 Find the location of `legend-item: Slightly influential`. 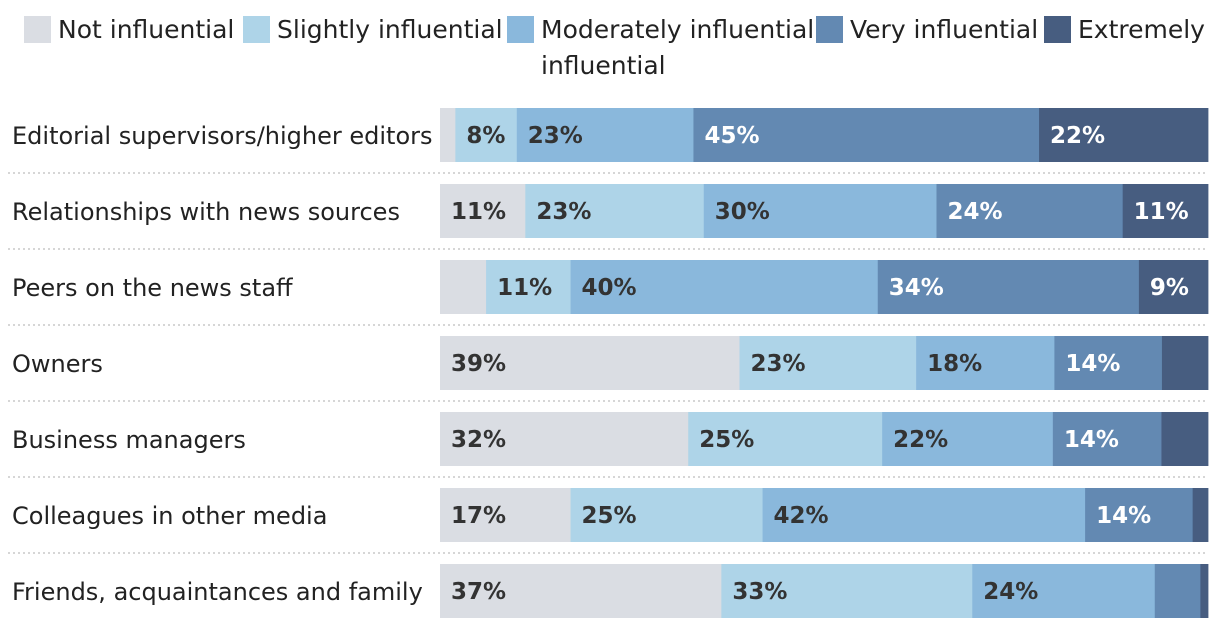

legend-item: Slightly influential is located at coordinates (373, 29).